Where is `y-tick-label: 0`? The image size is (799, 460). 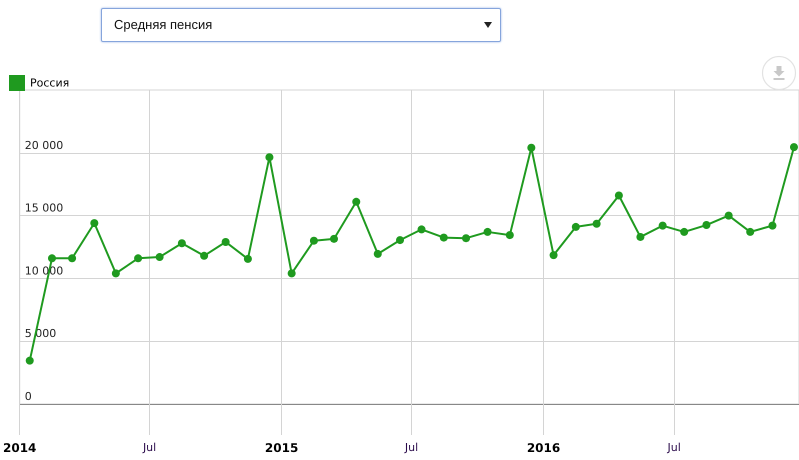 y-tick-label: 0 is located at coordinates (28, 396).